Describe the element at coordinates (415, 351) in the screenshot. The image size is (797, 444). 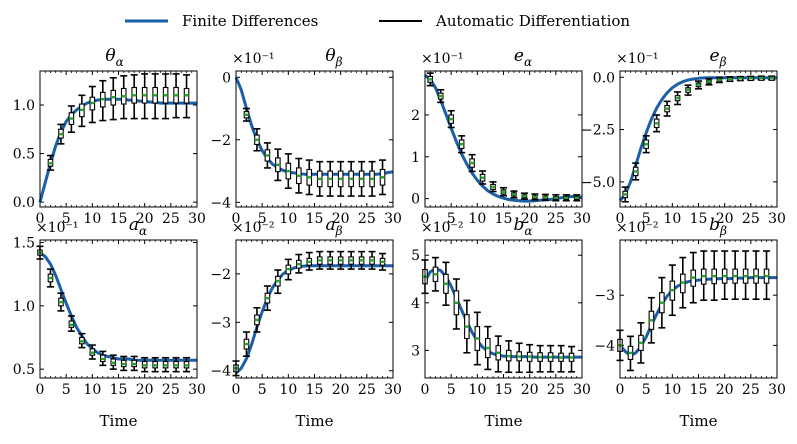
I see `y-tick-label: 3` at that location.